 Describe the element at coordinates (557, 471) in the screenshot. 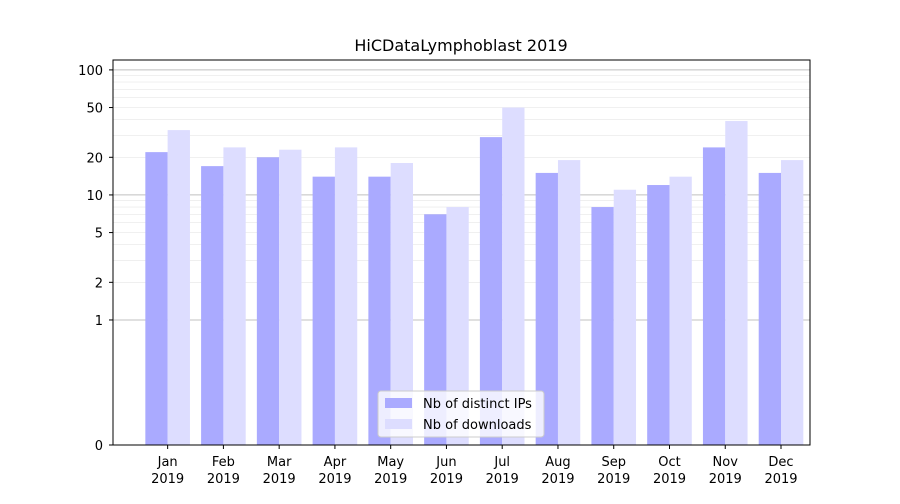

I see `x-tick-label: Aug 2019` at that location.